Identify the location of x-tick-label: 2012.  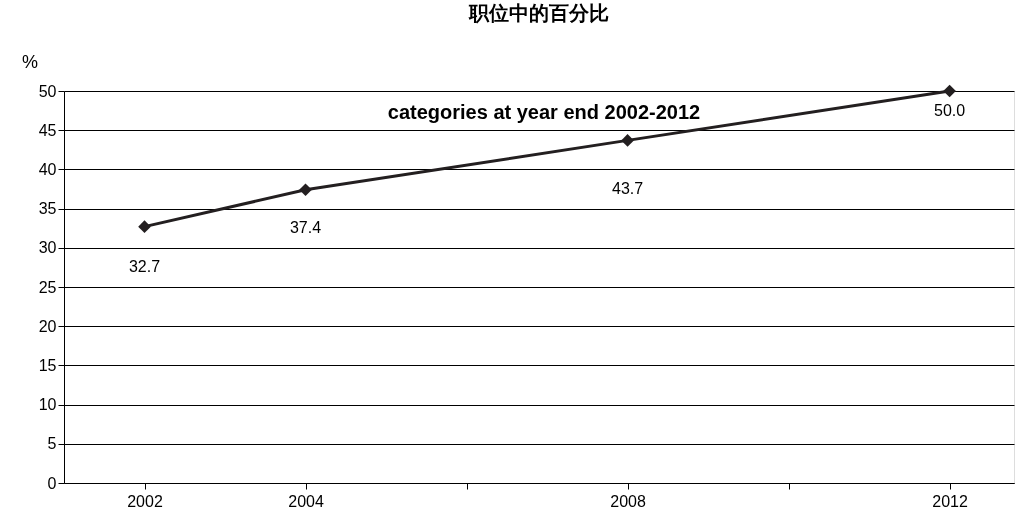
(950, 500).